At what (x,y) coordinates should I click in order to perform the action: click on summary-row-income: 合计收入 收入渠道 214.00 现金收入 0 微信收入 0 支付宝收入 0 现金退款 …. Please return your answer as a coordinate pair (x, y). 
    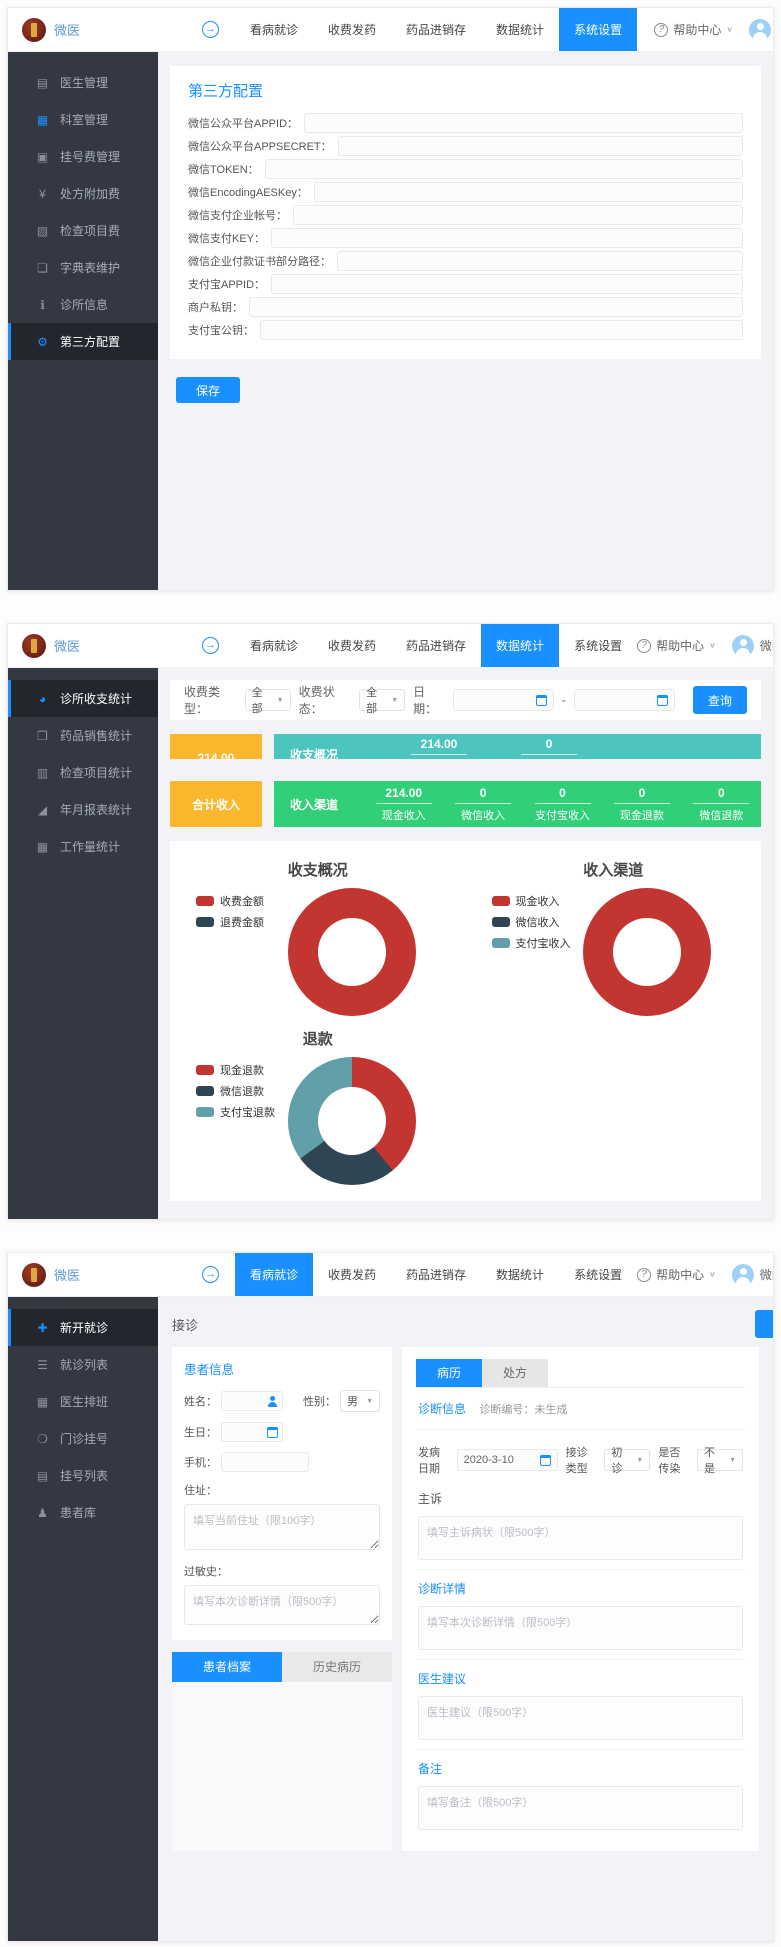
    Looking at the image, I should click on (465, 804).